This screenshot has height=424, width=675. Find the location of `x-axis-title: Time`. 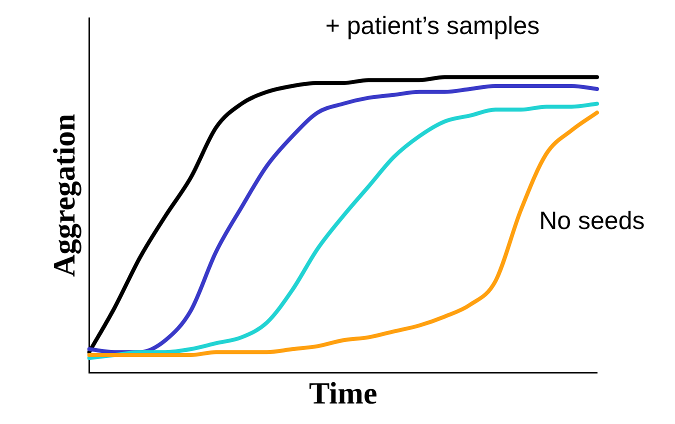

x-axis-title: Time is located at coordinates (343, 392).